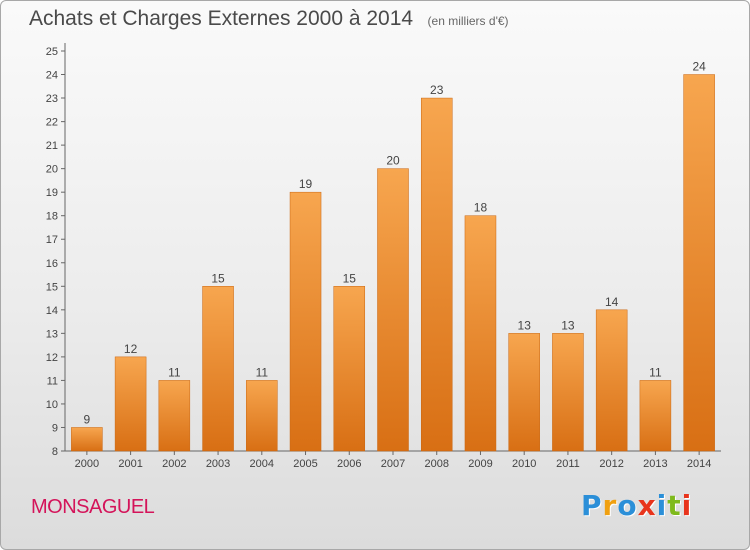 This screenshot has width=750, height=550. I want to click on bar-value-label: 24, so click(699, 67).